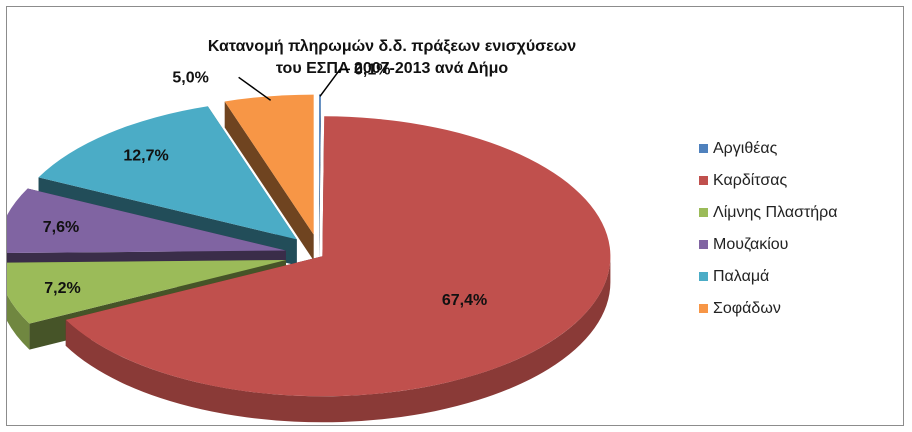 The image size is (912, 432). I want to click on data-label-slice-2: 67,4%, so click(464, 300).